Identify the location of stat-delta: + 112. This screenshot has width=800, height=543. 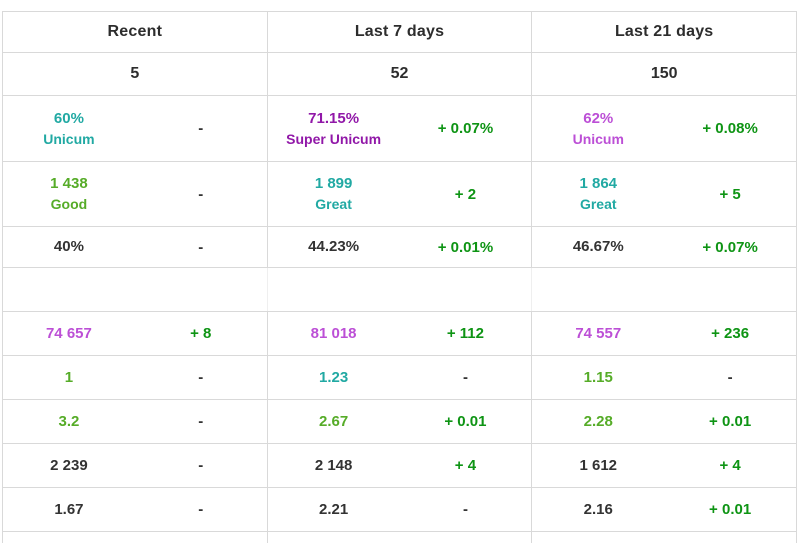
(465, 333).